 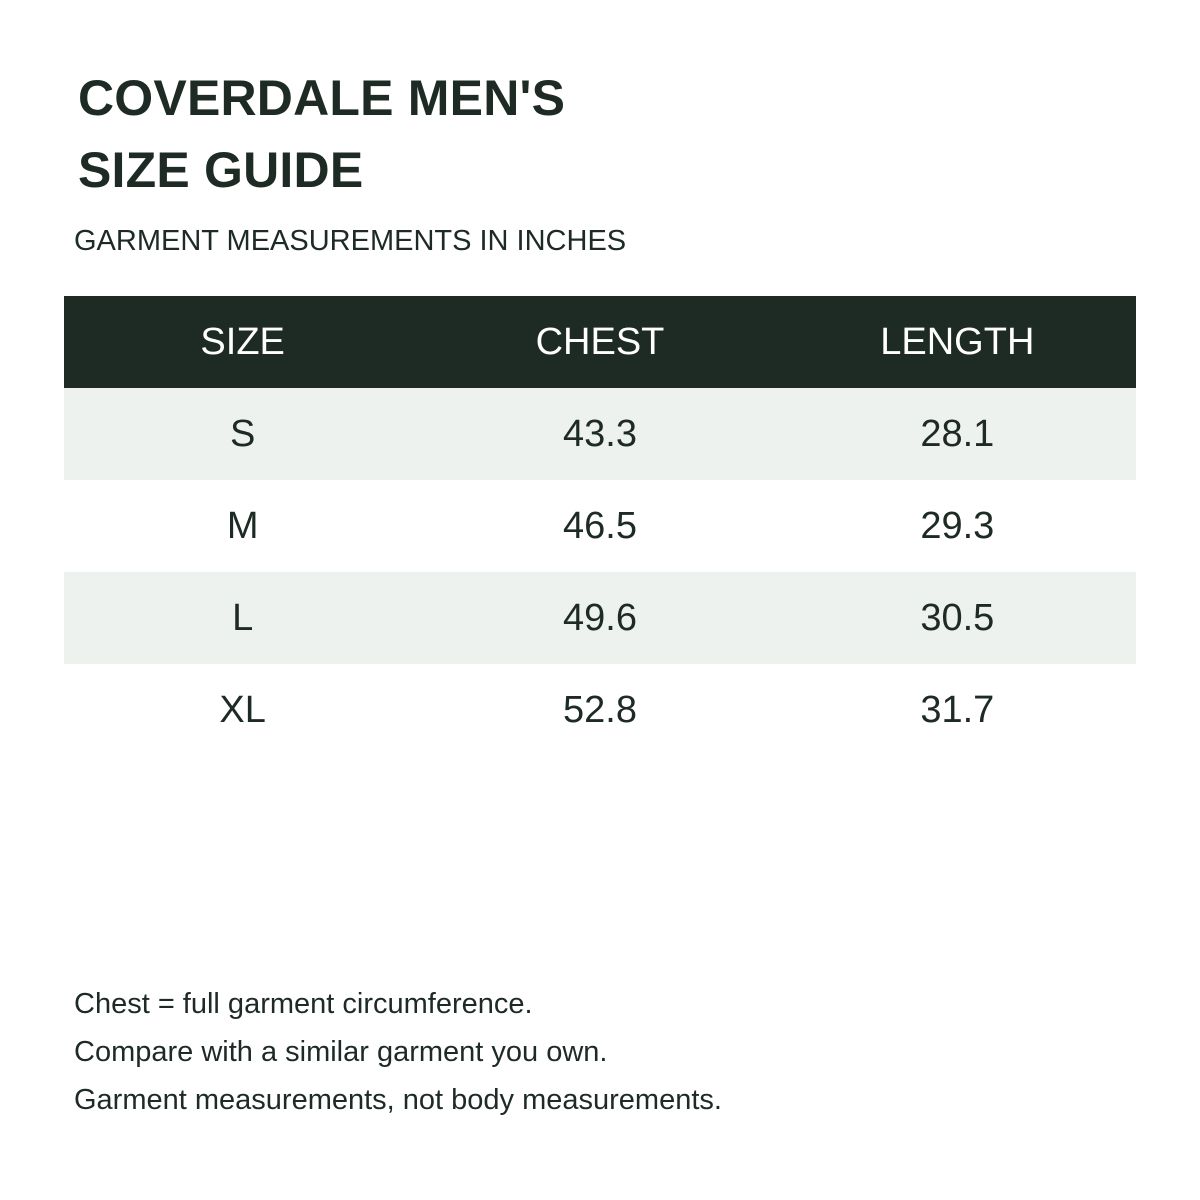 I want to click on note-item: Chest = full garment circumference., so click(x=303, y=1004).